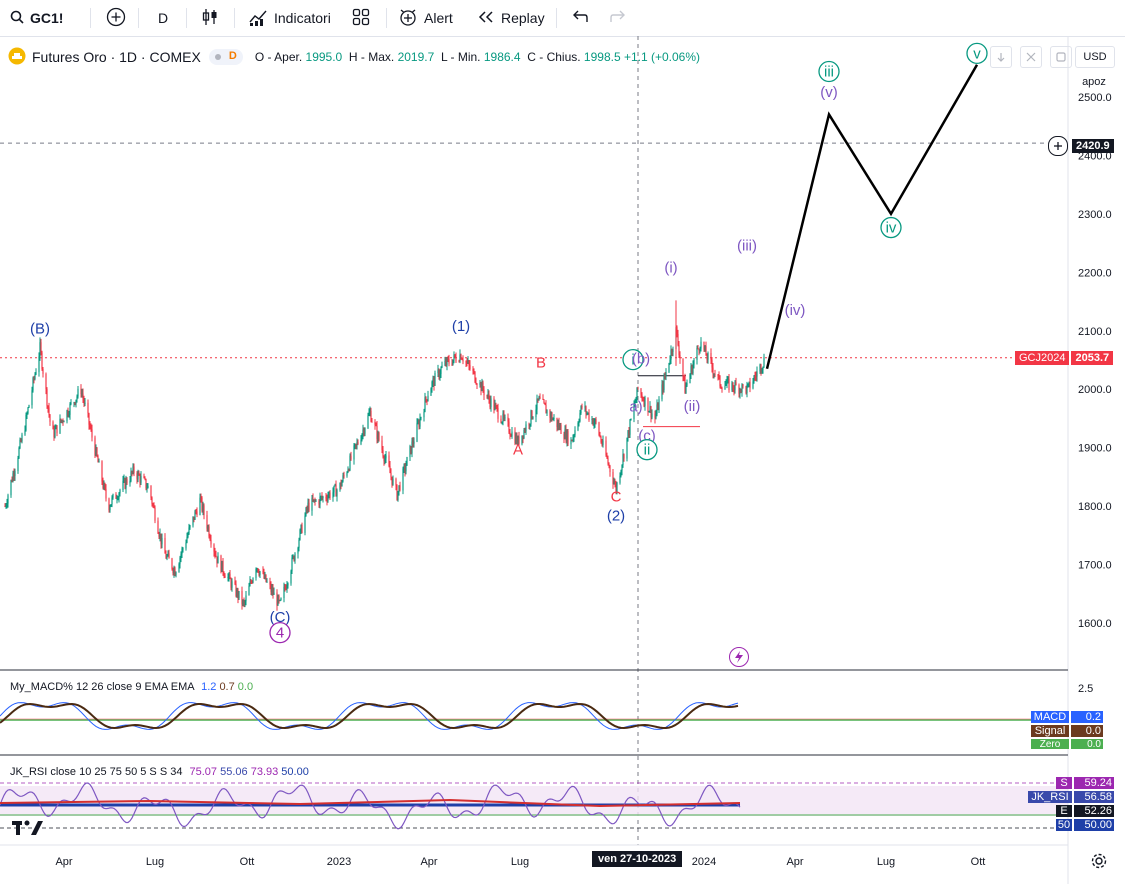 Image resolution: width=1125 pixels, height=884 pixels. Describe the element at coordinates (280, 617) in the screenshot. I see `wave-label: (C)` at that location.